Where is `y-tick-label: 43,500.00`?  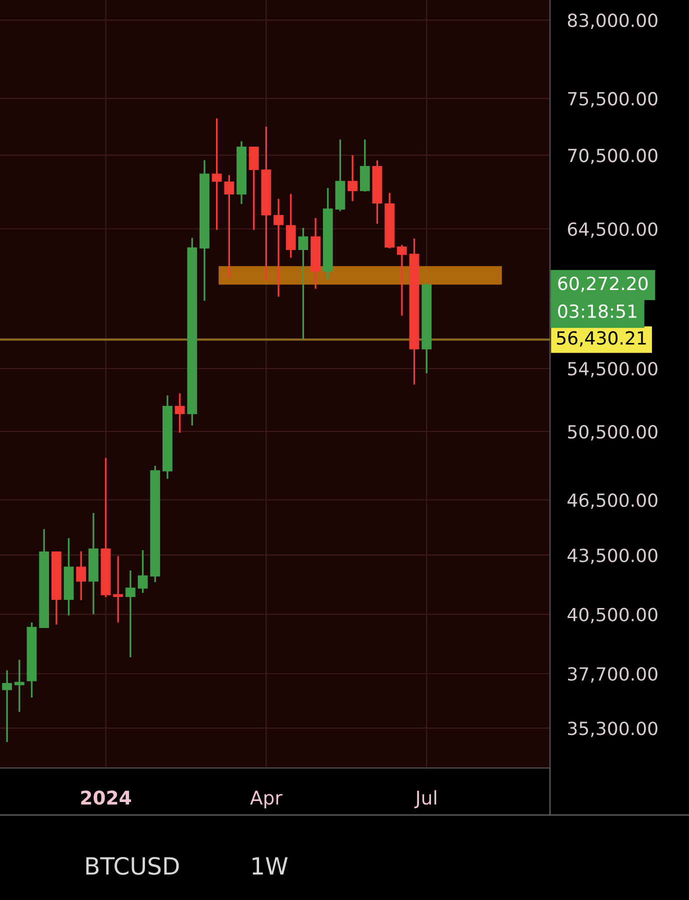 y-tick-label: 43,500.00 is located at coordinates (613, 556).